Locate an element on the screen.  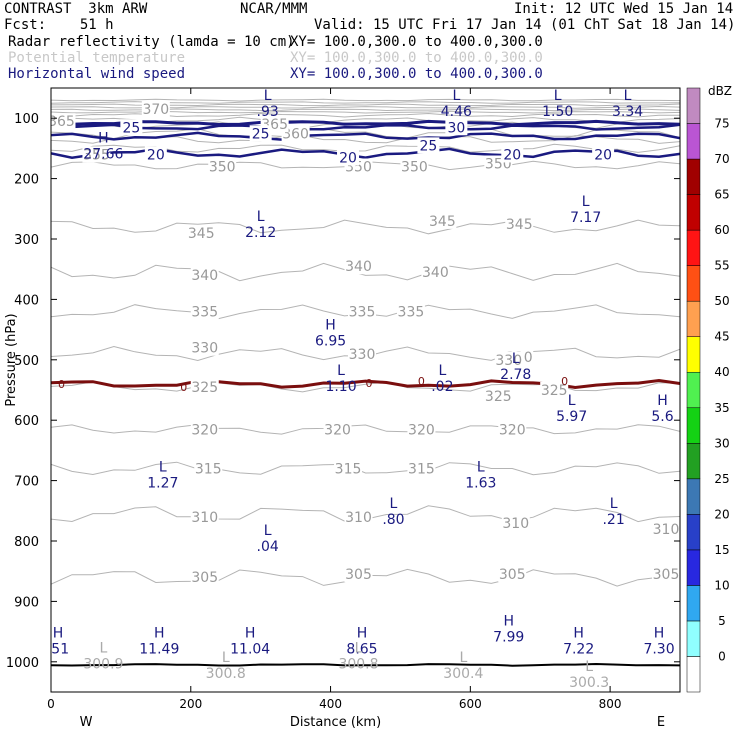
extremum-value: .21 is located at coordinates (613, 520).